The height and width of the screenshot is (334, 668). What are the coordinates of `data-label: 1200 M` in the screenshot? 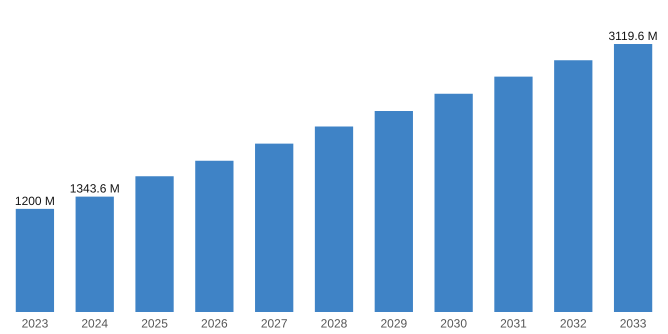 It's located at (34, 201).